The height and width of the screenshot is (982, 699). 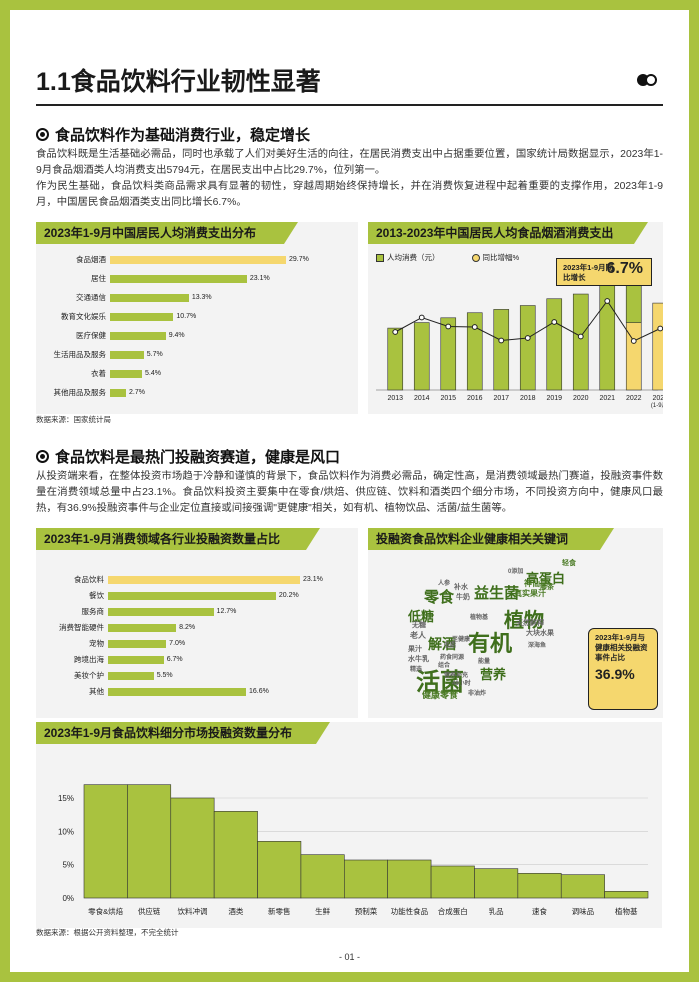 I want to click on keyword: 植物, so click(x=524, y=621).